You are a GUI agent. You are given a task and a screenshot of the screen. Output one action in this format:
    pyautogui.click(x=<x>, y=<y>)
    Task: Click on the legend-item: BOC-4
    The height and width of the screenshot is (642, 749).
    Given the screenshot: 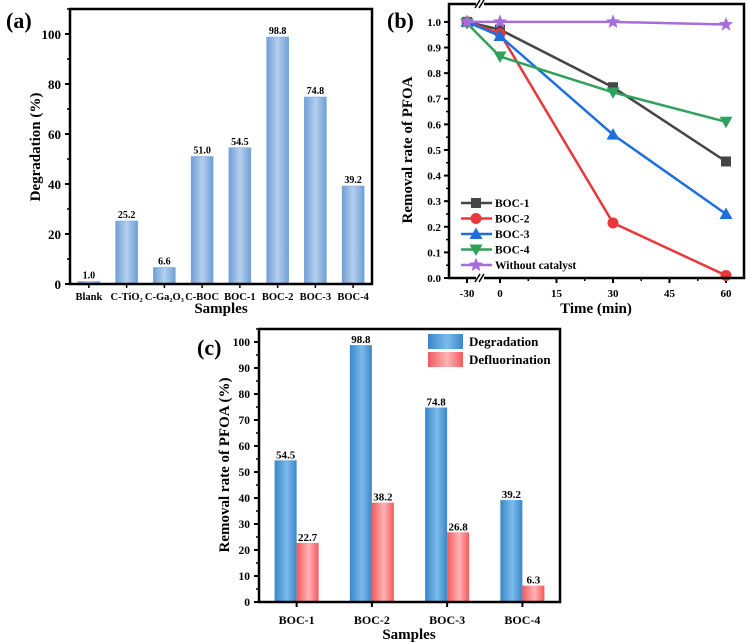 What is the action you would take?
    pyautogui.click(x=495, y=250)
    